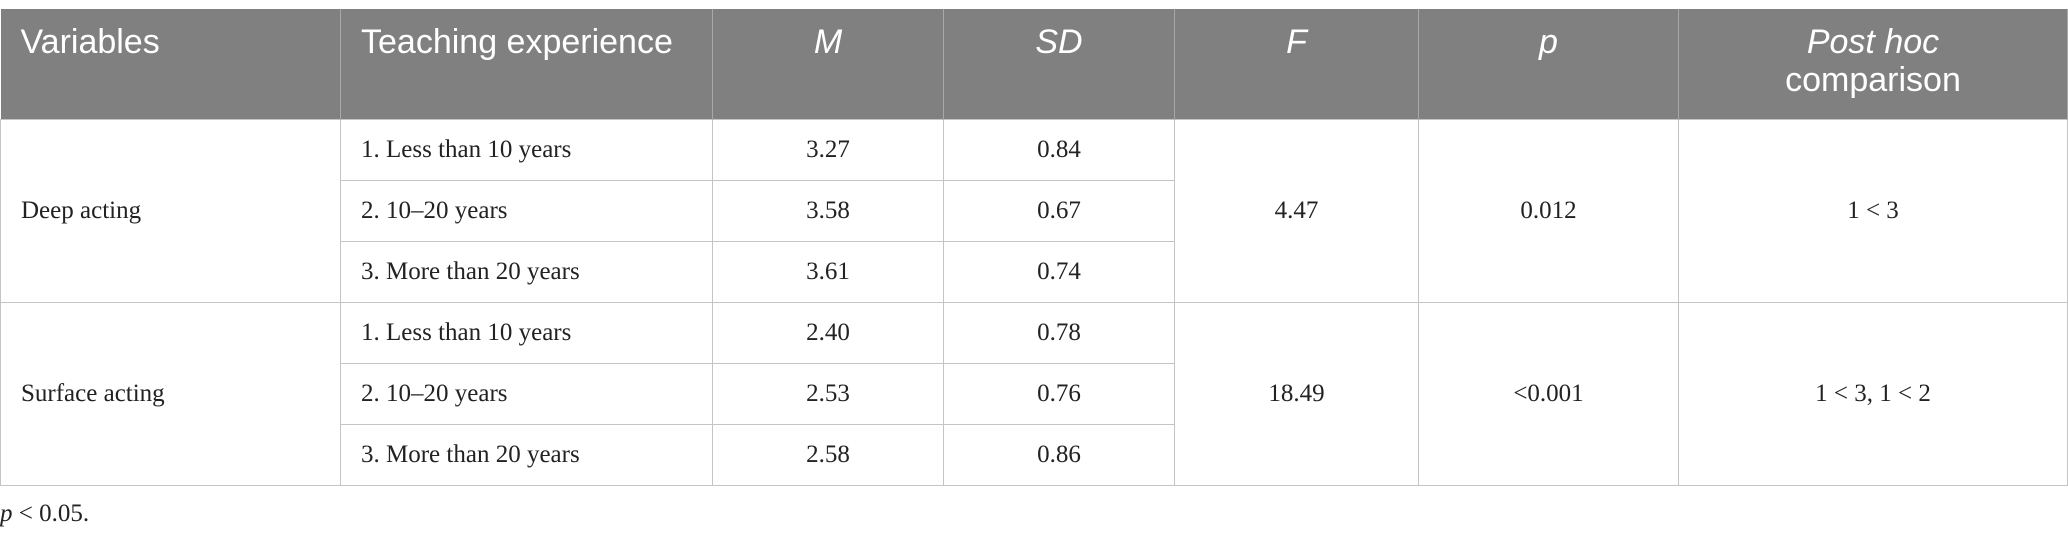 This screenshot has height=543, width=2068. What do you see at coordinates (828, 210) in the screenshot?
I see `mean-cell: 3.58` at bounding box center [828, 210].